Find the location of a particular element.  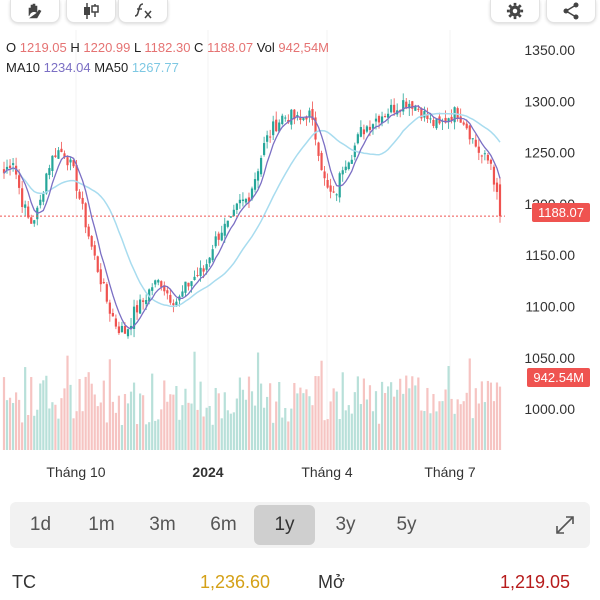

range-5y: 5y is located at coordinates (406, 524).